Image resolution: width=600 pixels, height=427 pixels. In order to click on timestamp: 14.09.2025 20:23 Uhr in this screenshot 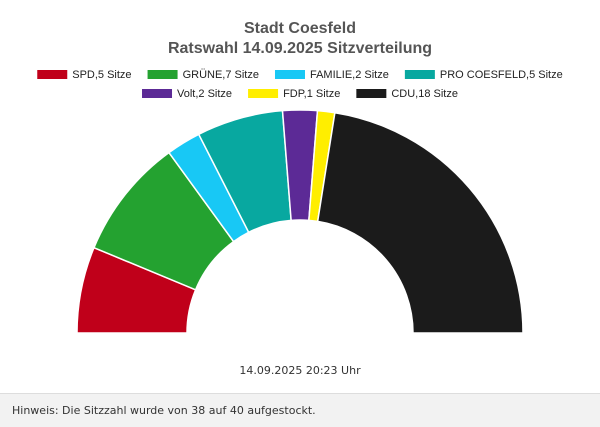, I will do `click(300, 370)`.